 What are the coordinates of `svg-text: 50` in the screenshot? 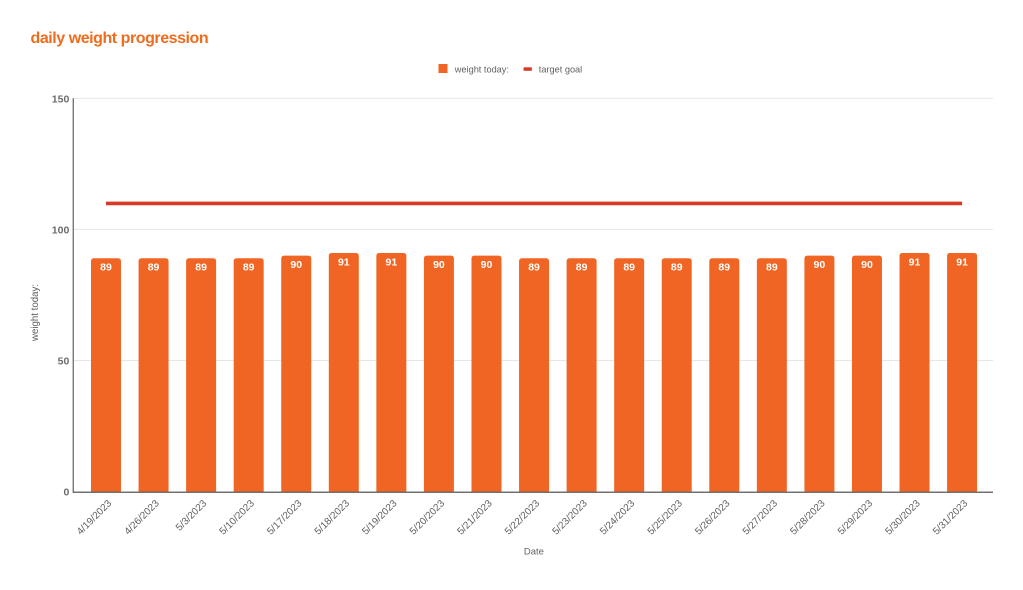 It's located at (64, 362).